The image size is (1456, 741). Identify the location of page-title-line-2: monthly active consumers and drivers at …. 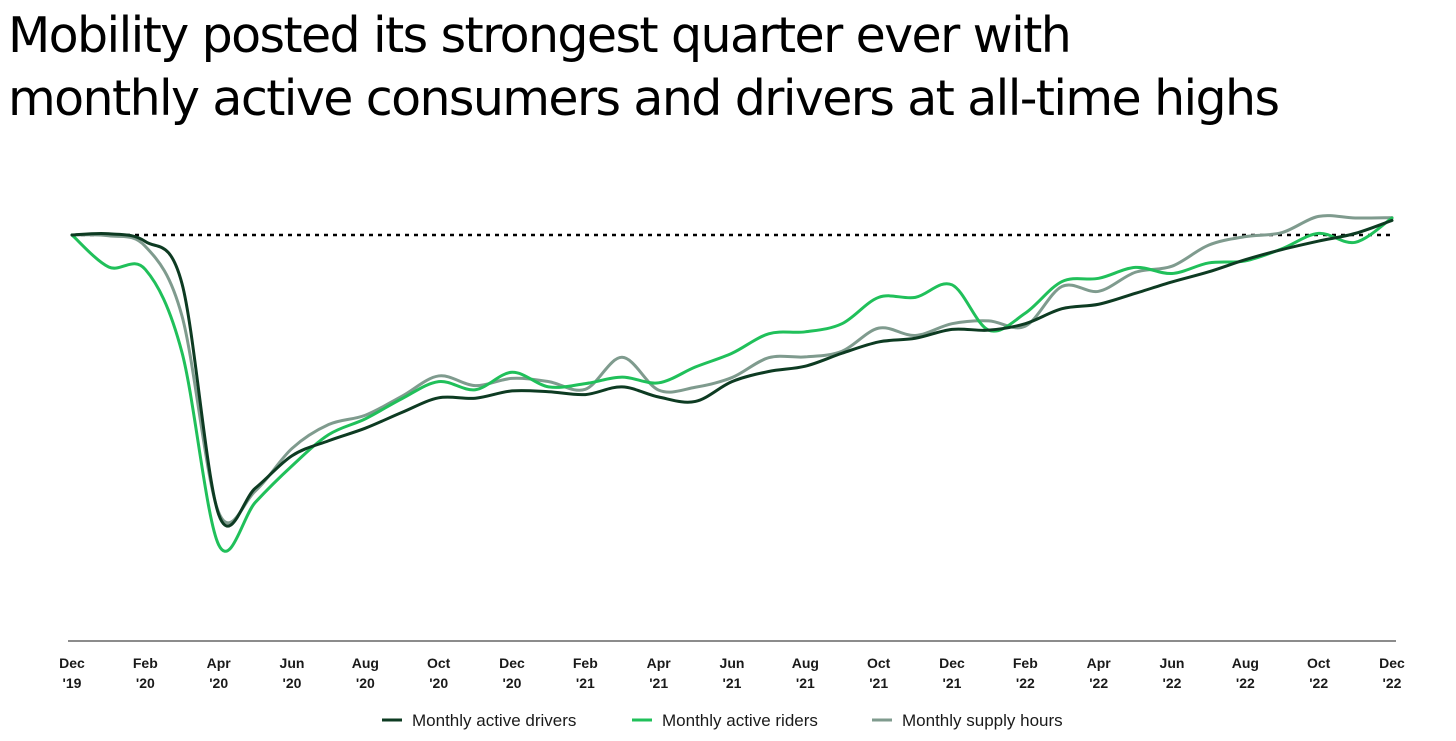
(644, 98).